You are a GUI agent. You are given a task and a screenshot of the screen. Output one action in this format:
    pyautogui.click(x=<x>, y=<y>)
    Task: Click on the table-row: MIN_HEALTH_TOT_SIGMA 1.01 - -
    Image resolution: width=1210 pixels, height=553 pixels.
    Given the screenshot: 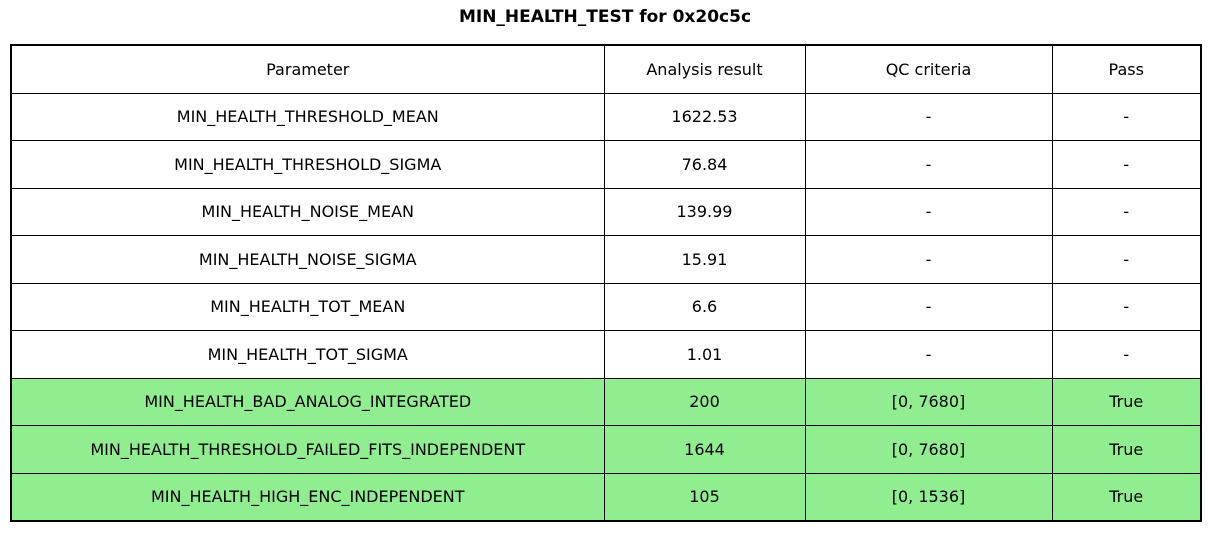 What is the action you would take?
    pyautogui.click(x=606, y=354)
    